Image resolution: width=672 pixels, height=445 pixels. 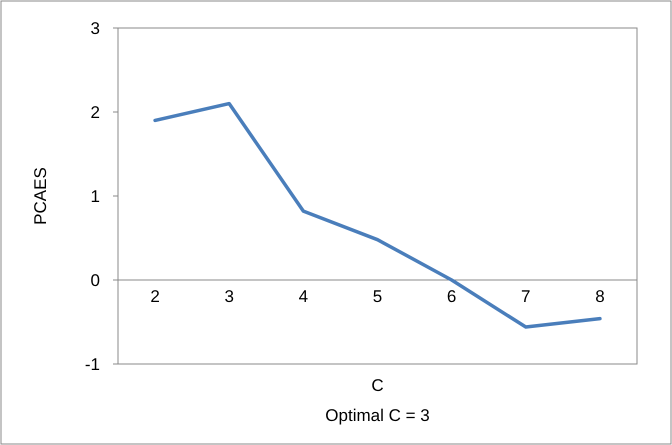 I want to click on y-tick-label: -1, so click(x=92, y=364).